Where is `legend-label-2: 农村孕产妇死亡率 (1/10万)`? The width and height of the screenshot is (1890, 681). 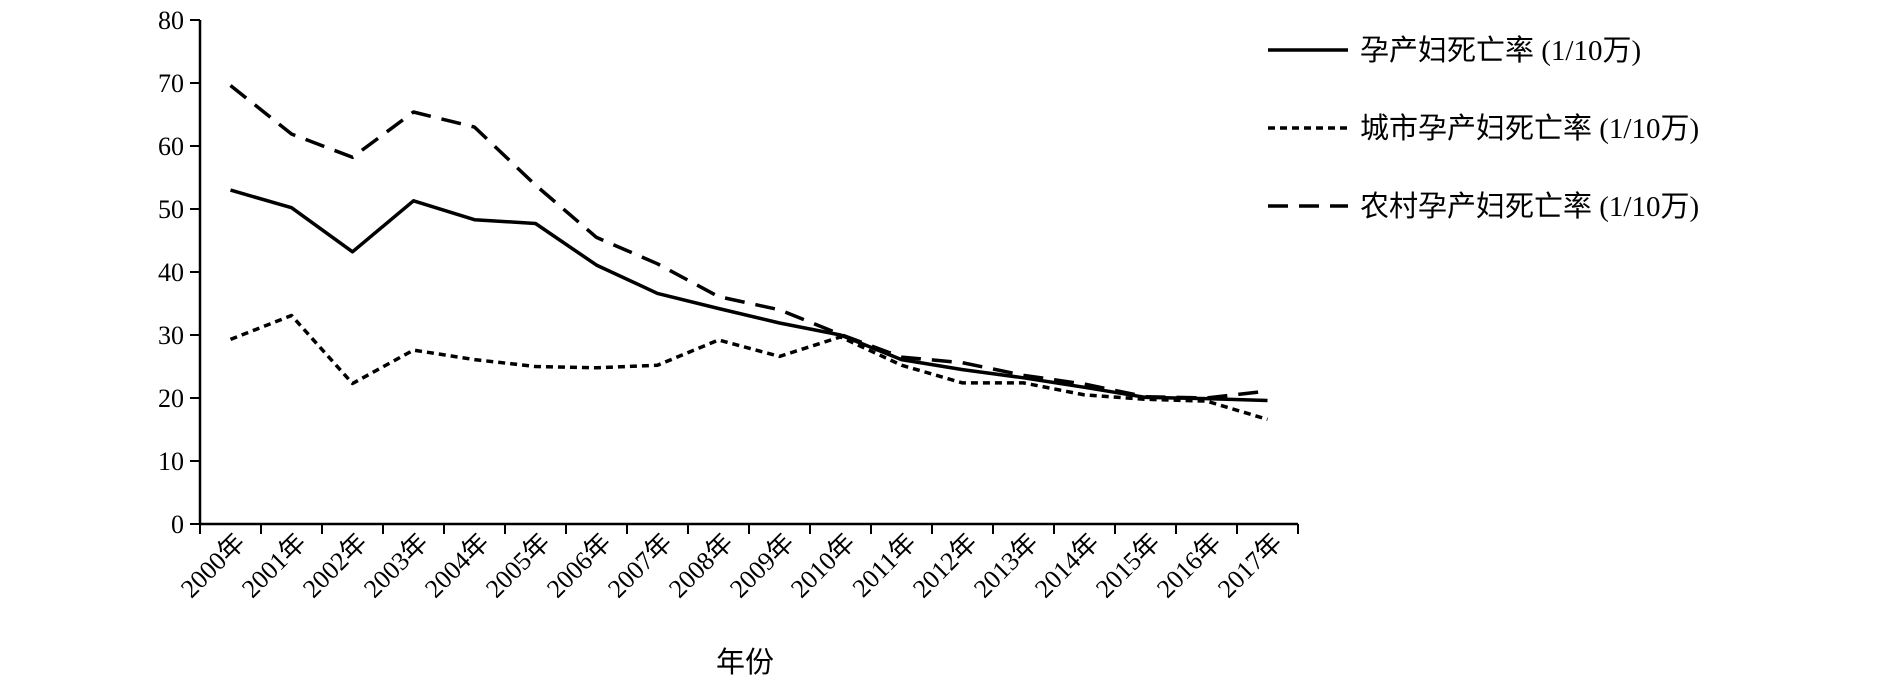
legend-label-2: 农村孕产妇死亡率 (1/10万) is located at coordinates (1529, 206).